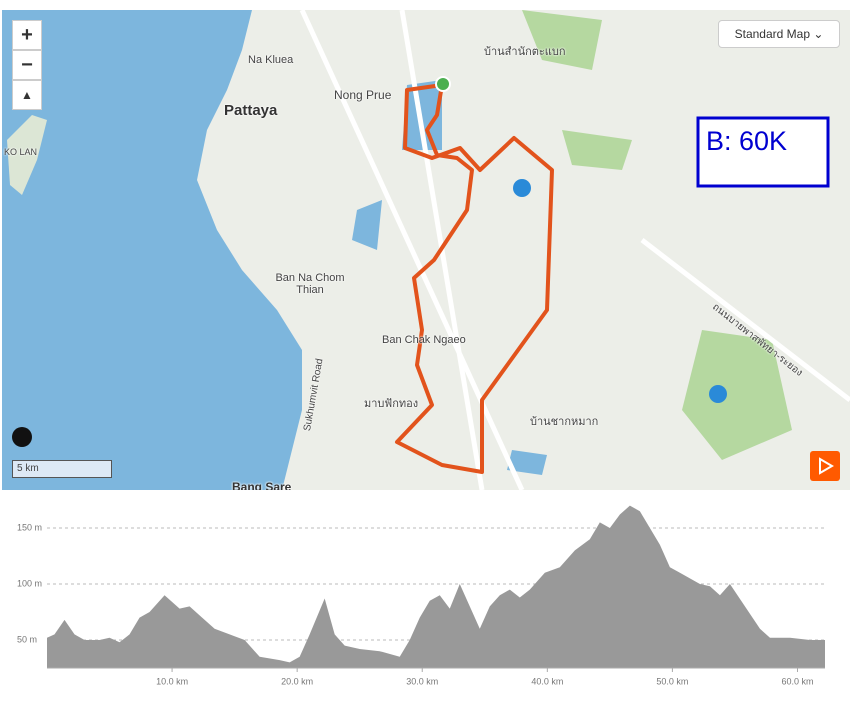 Image resolution: width=863 pixels, height=705 pixels. Describe the element at coordinates (422, 681) in the screenshot. I see `x-tick-label: 30.0 km` at that location.